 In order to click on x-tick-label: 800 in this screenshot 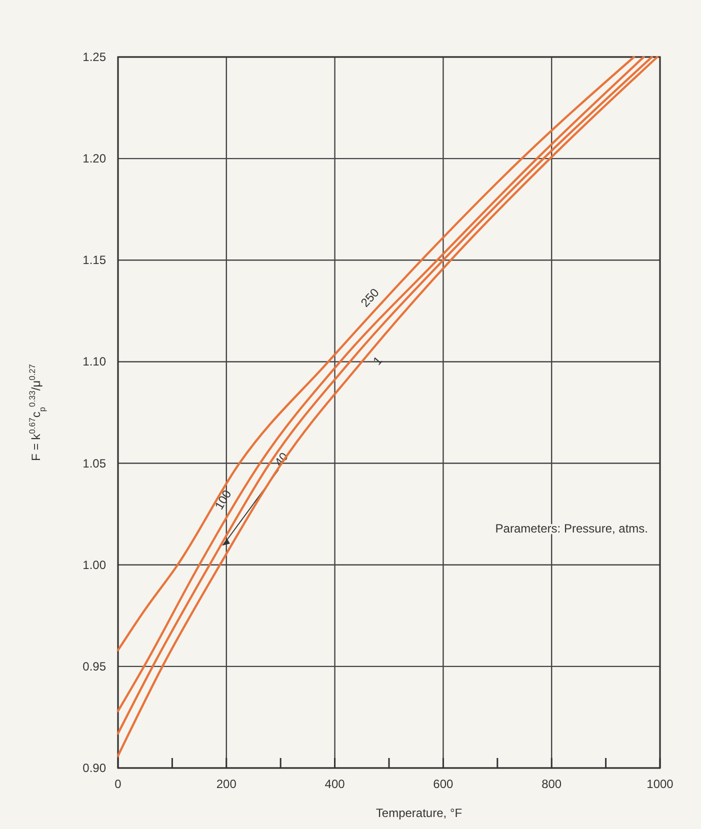, I will do `click(552, 784)`.